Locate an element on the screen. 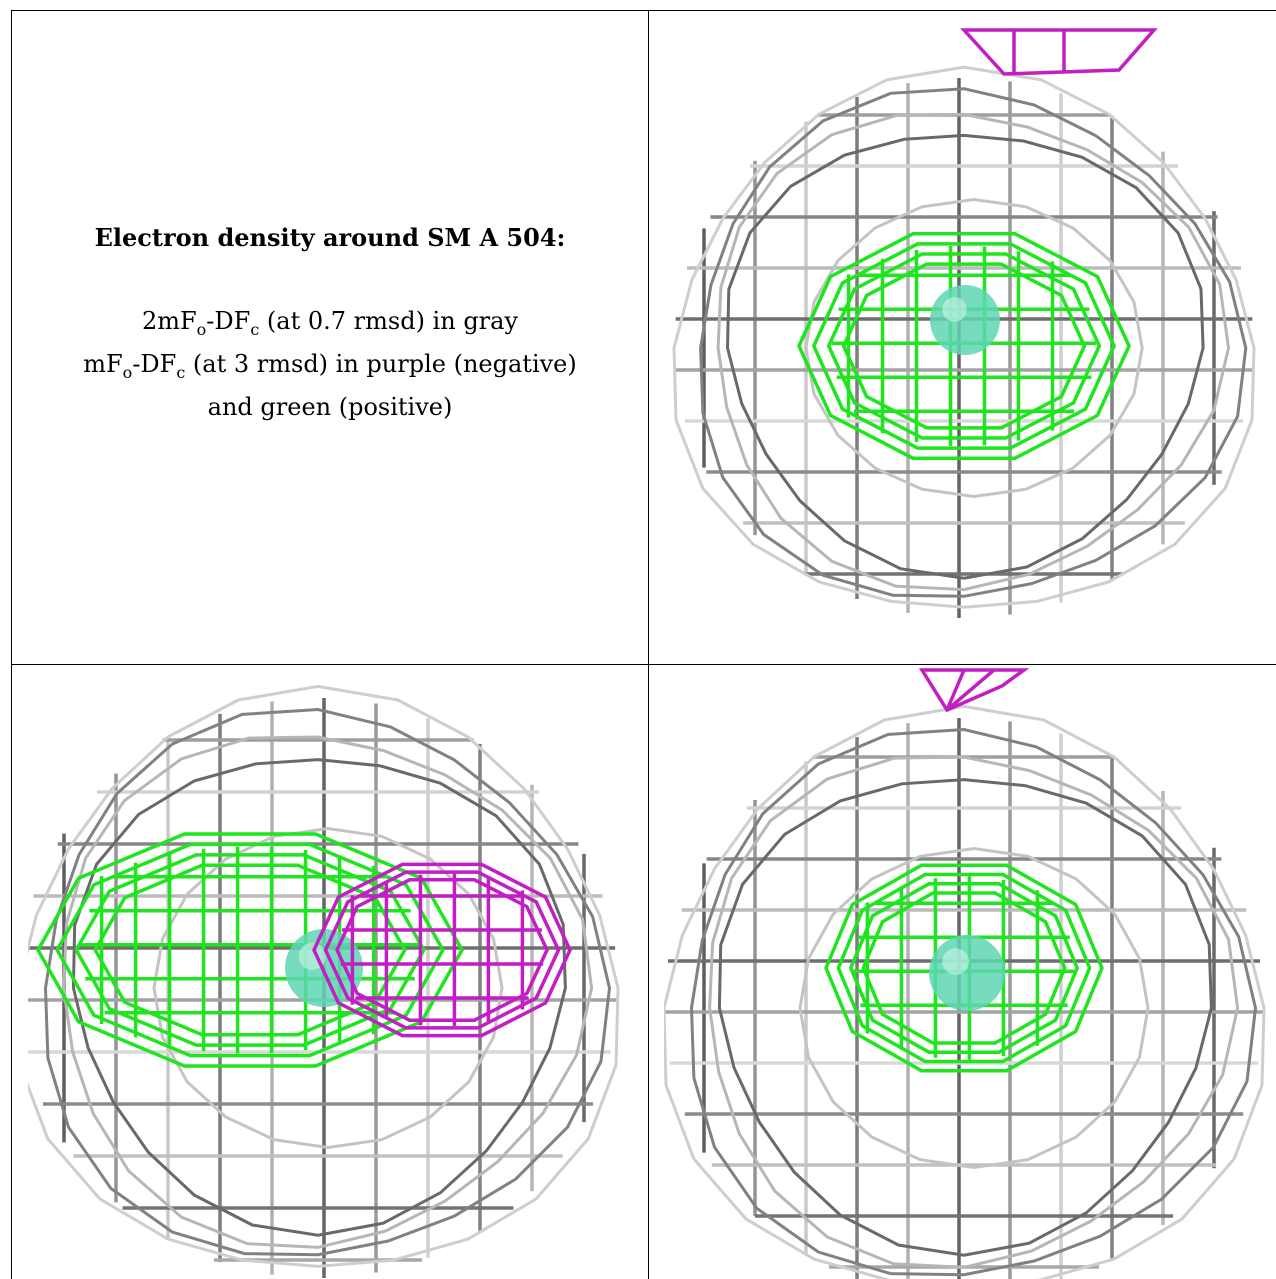 The height and width of the screenshot is (1279, 1276). frame-middle is located at coordinates (648, 644).